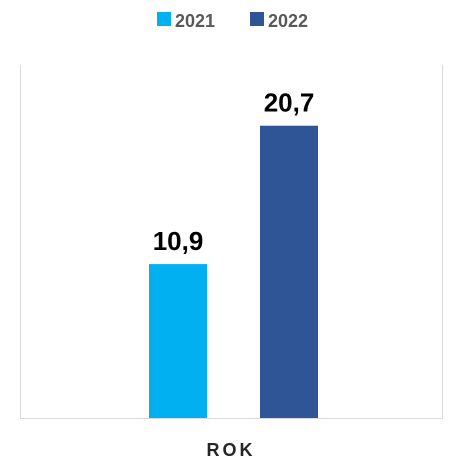 The width and height of the screenshot is (457, 461). Describe the element at coordinates (164, 19) in the screenshot. I see `legend-swatch-2021` at that location.